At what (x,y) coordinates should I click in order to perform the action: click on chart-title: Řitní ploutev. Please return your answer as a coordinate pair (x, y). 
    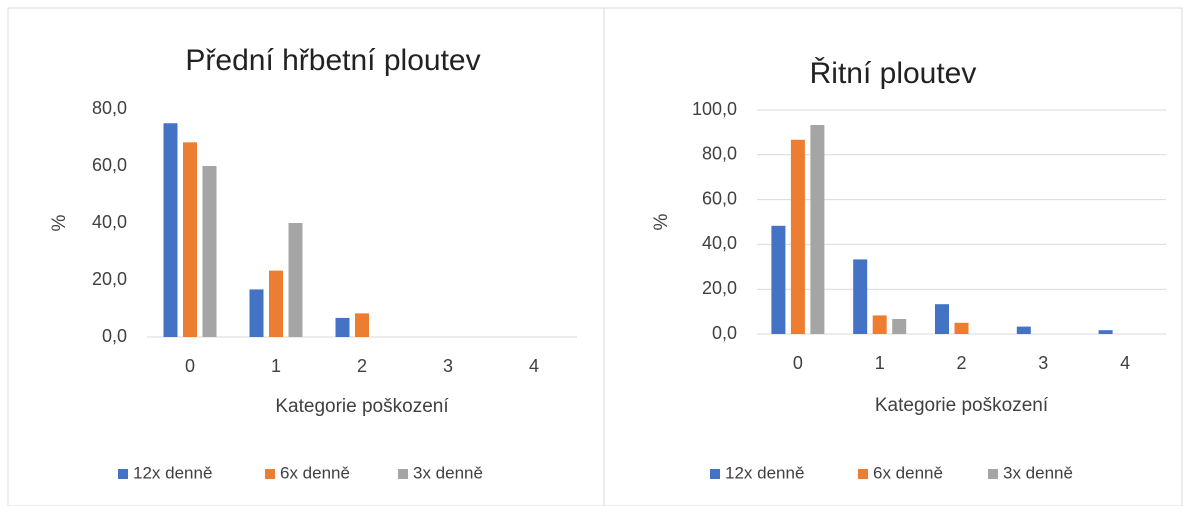
    Looking at the image, I should click on (893, 73).